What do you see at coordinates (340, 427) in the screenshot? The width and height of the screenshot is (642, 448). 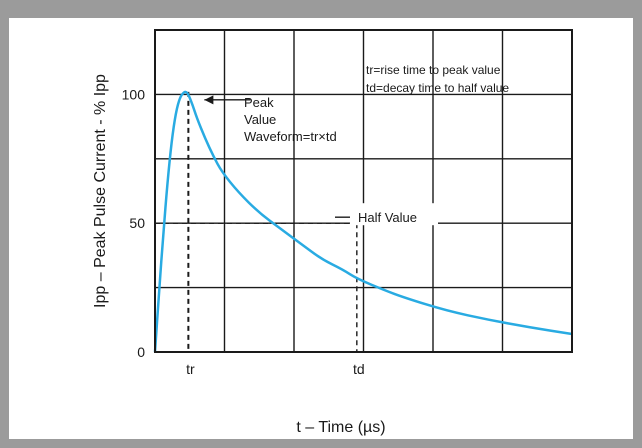 I see `x-axis-label: t – Time (µs)` at bounding box center [340, 427].